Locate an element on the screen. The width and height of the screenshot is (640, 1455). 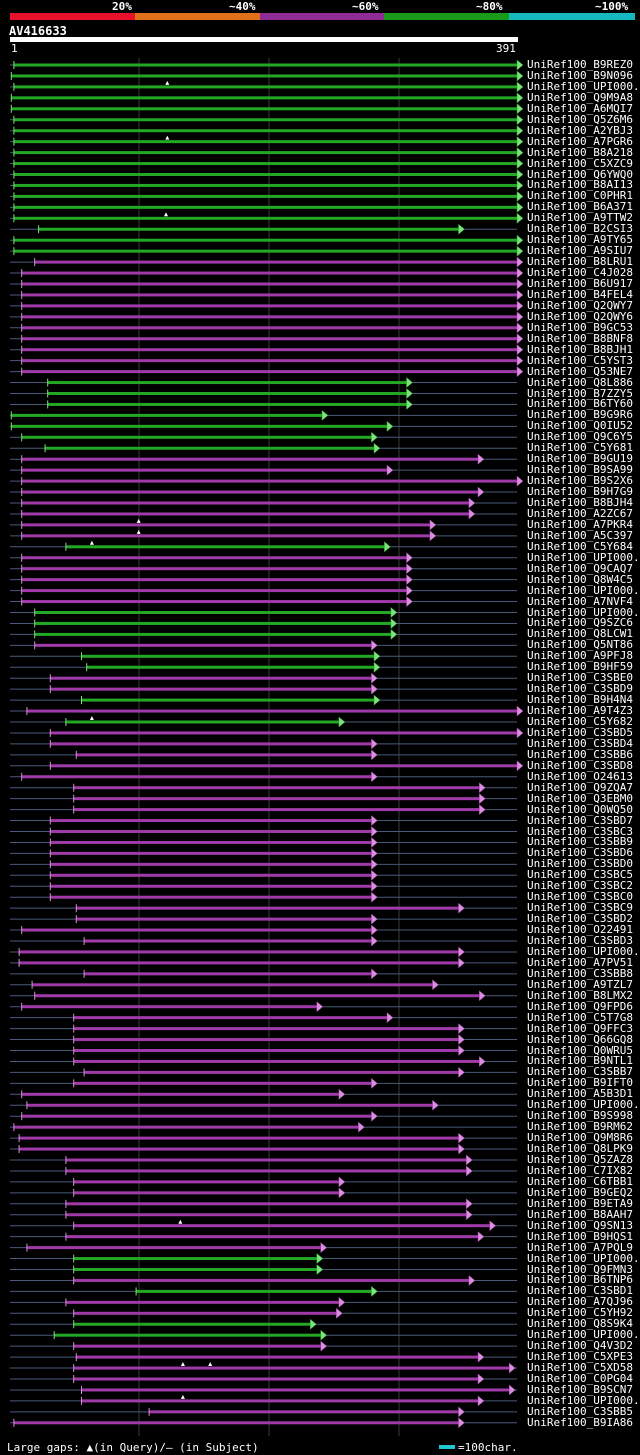
hit-label: UniRef100_C3SBD0 is located at coordinates (580, 864).